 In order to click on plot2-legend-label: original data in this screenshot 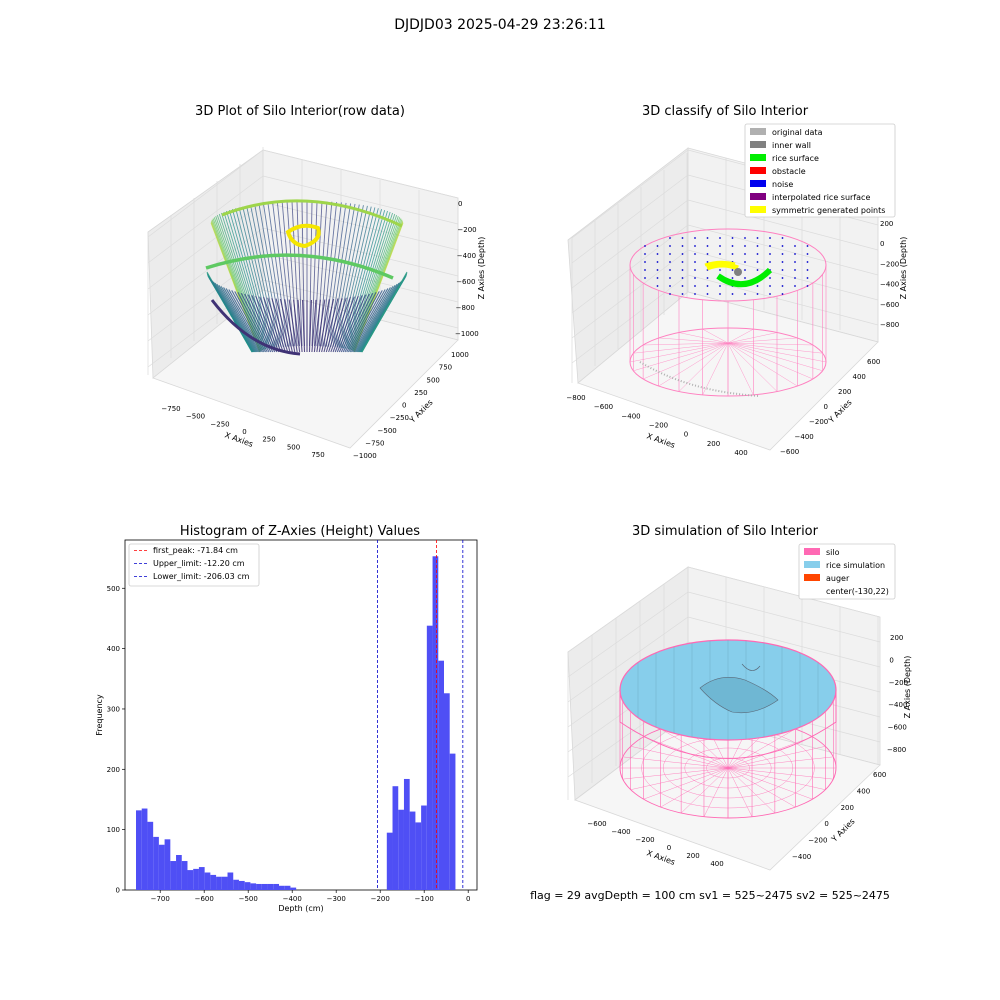, I will do `click(797, 132)`.